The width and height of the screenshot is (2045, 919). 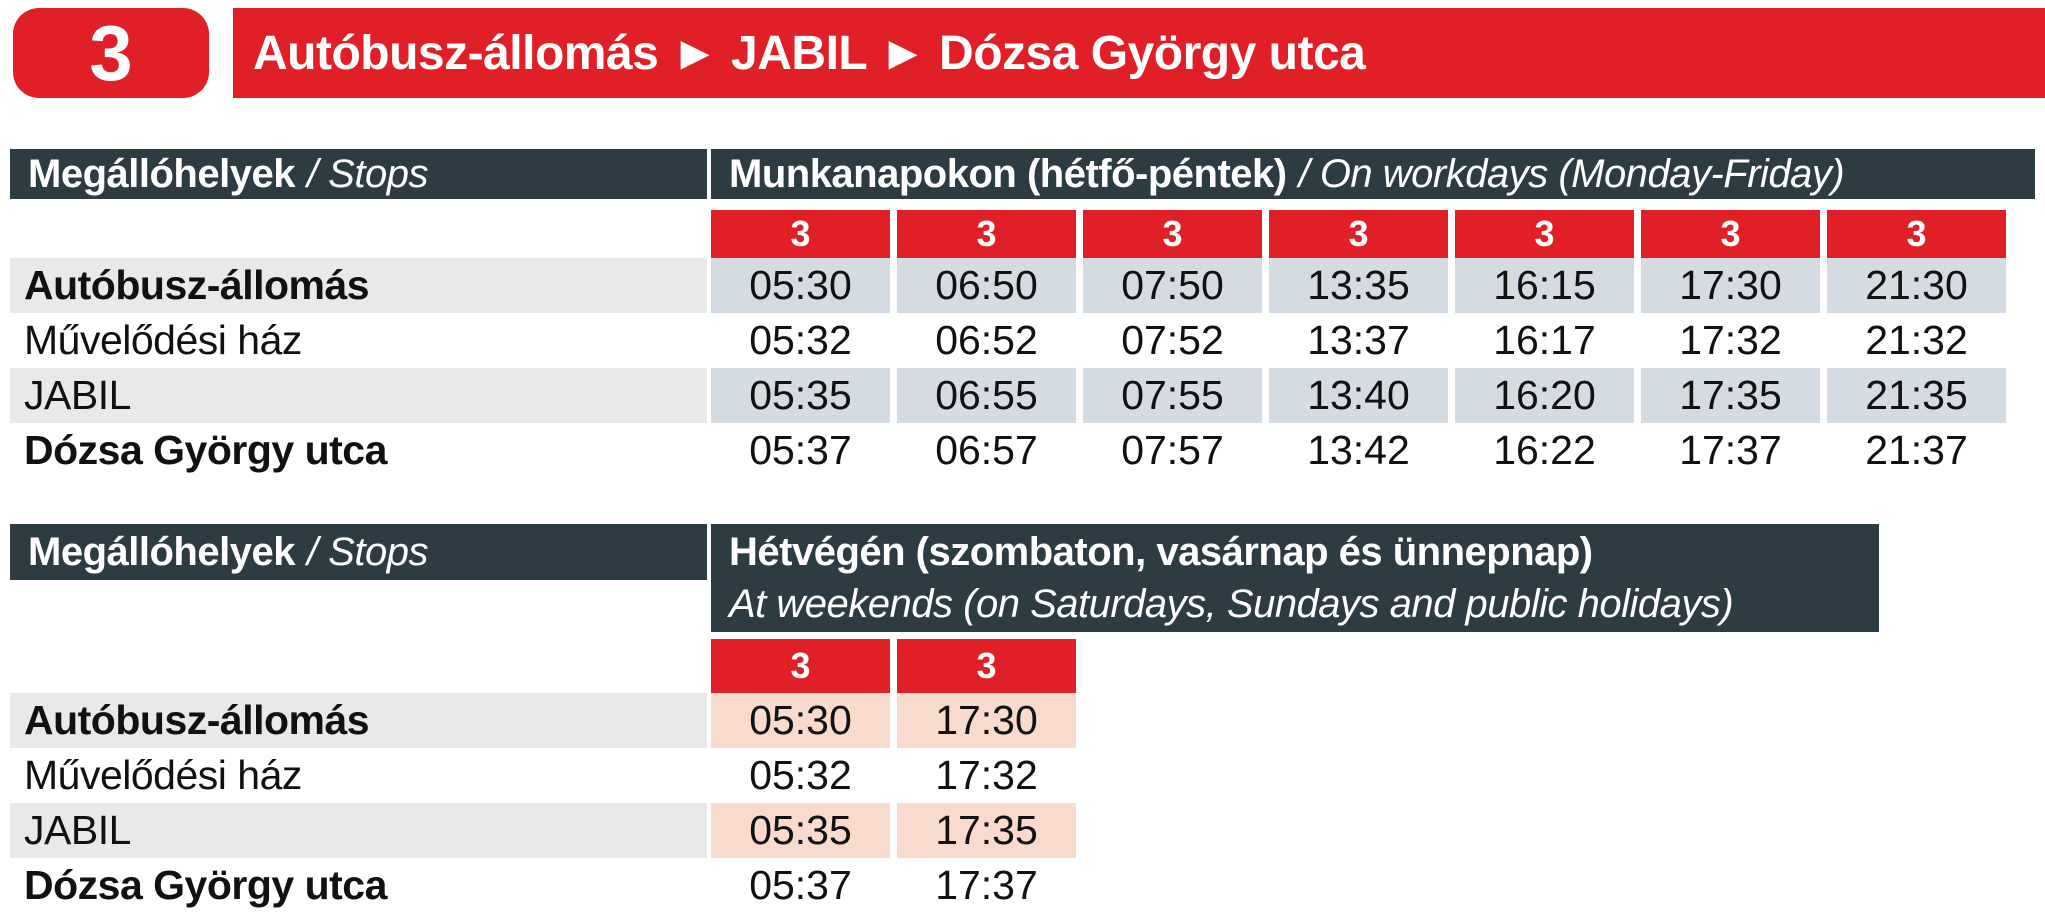 I want to click on departure-time: 07:57, so click(x=1172, y=450).